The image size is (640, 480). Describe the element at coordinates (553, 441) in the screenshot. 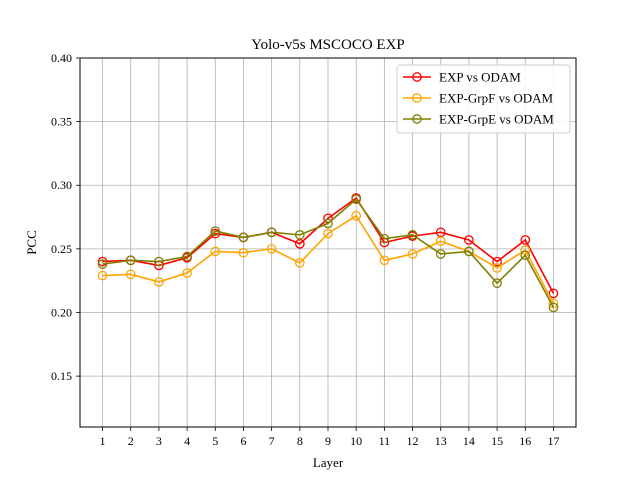

I see `x-tick-label: 17` at that location.